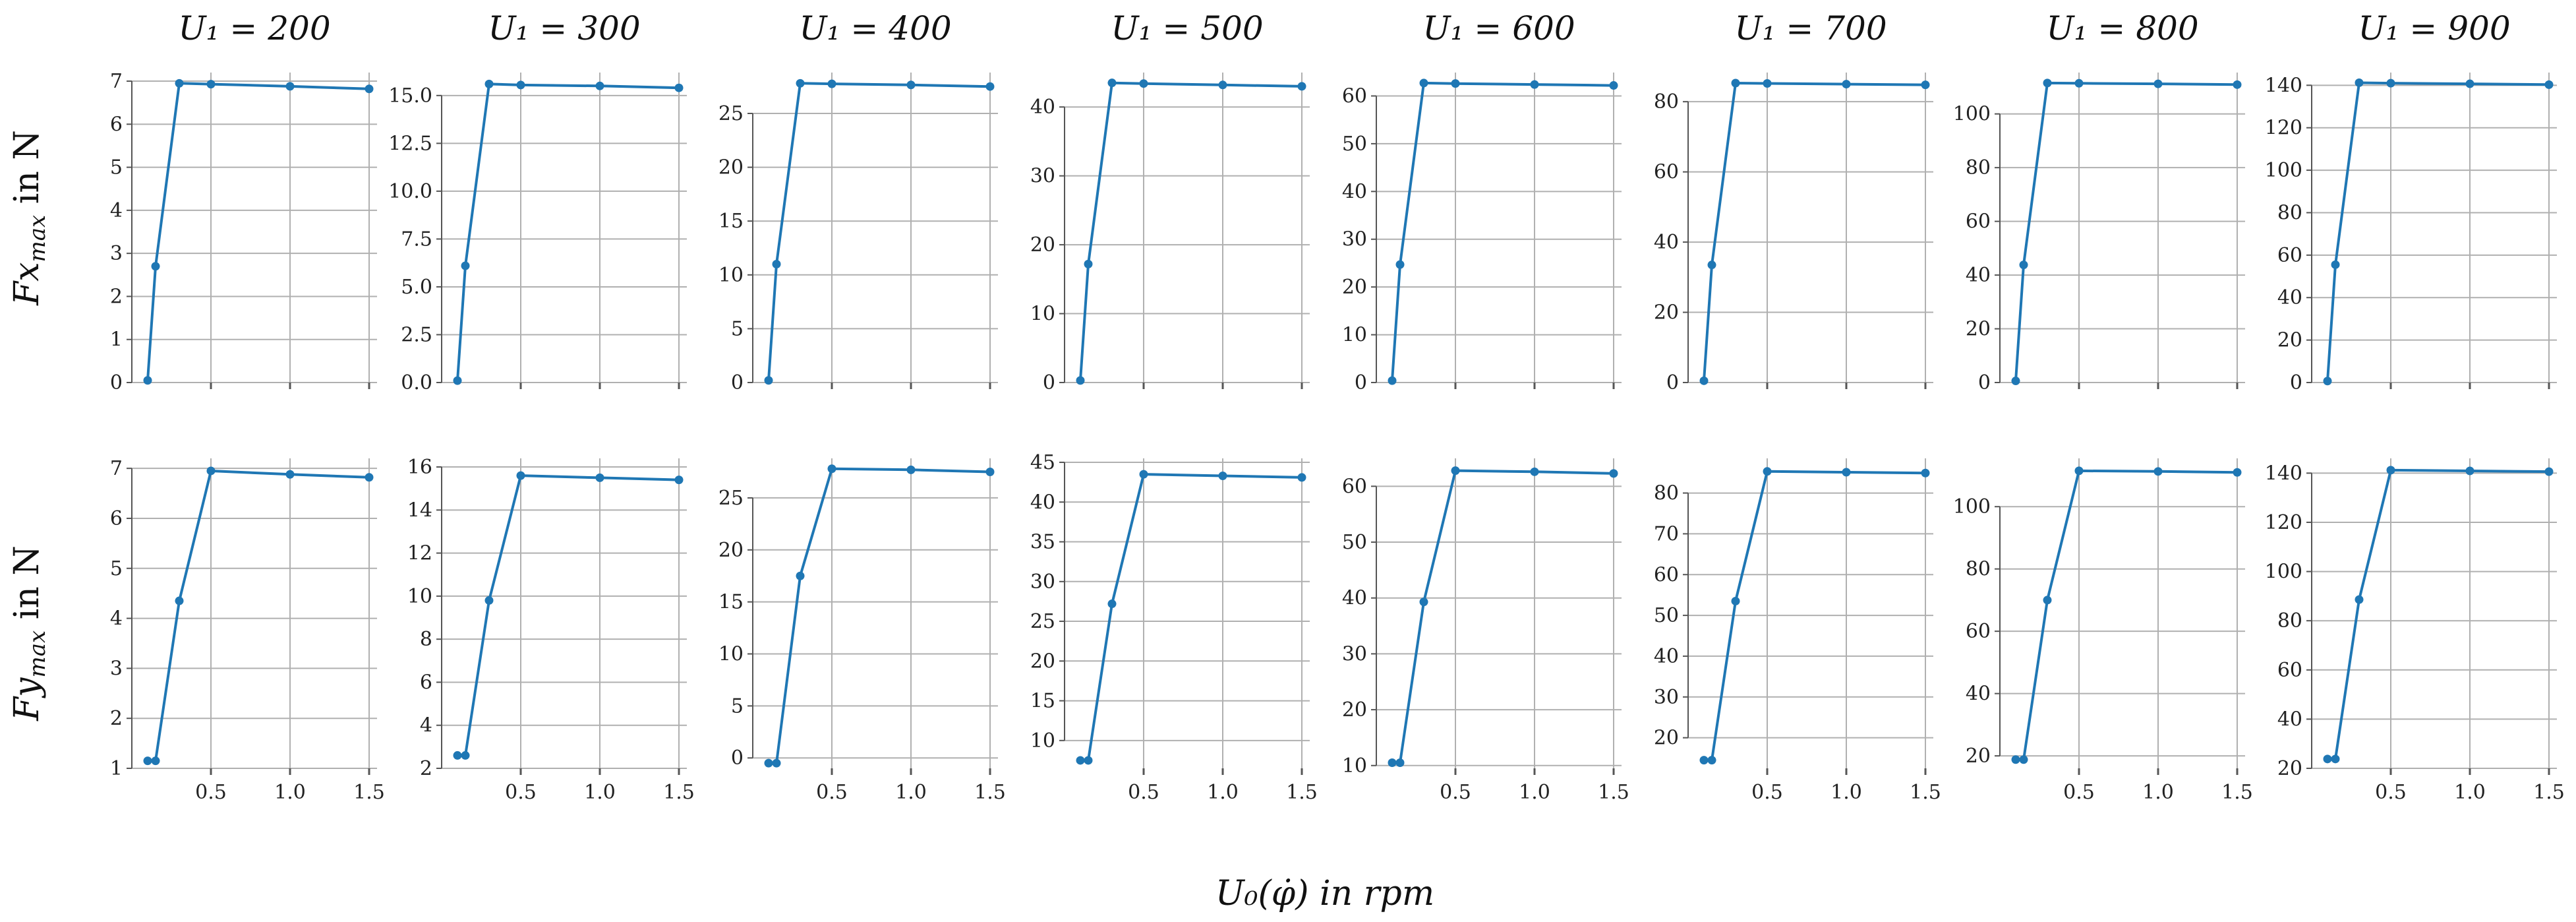 This screenshot has height=922, width=2576. What do you see at coordinates (2103, 631) in the screenshot?
I see `panel-1-6: 20 40 60 80 100 0.5 1.0 1.5` at bounding box center [2103, 631].